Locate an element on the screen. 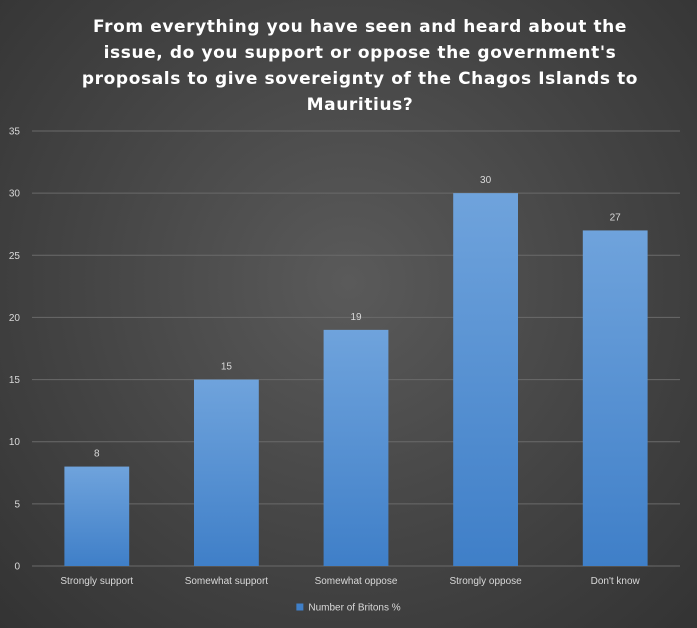 This screenshot has height=628, width=697. data-label: 30 is located at coordinates (486, 180).